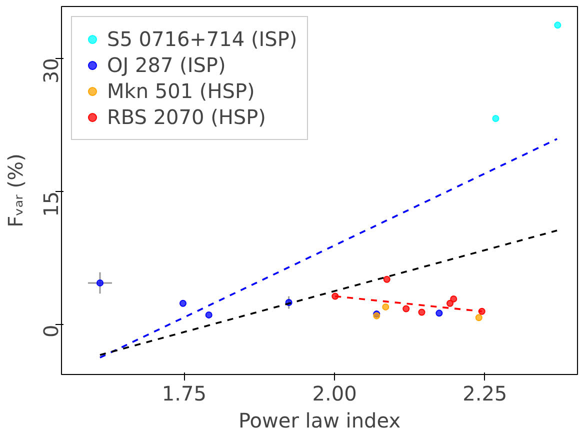 The image size is (579, 435). What do you see at coordinates (184, 394) in the screenshot?
I see `x-tick-label: 1.75` at bounding box center [184, 394].